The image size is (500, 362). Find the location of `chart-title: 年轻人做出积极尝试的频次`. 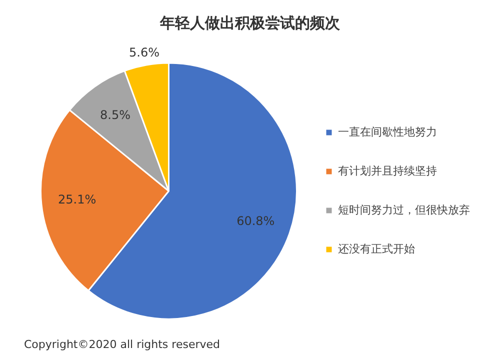

chart-title: 年轻人做出积极尝试的频次 is located at coordinates (249, 23).